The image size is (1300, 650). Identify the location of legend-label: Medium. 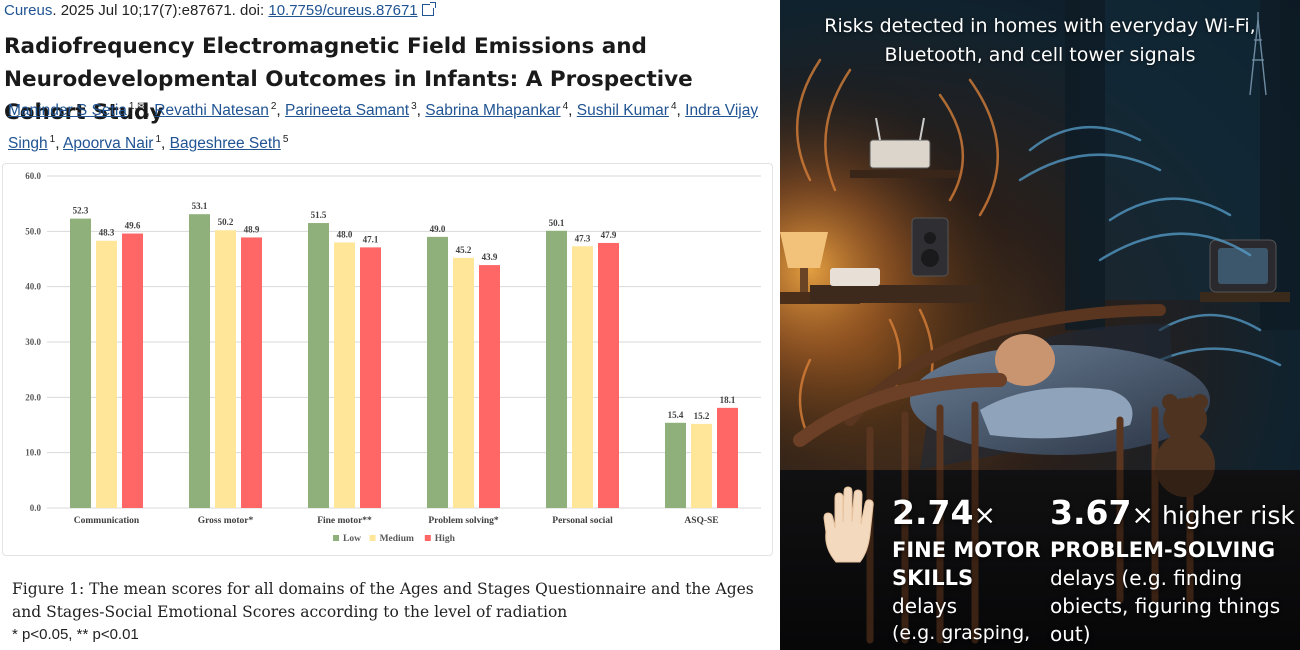
(397, 539).